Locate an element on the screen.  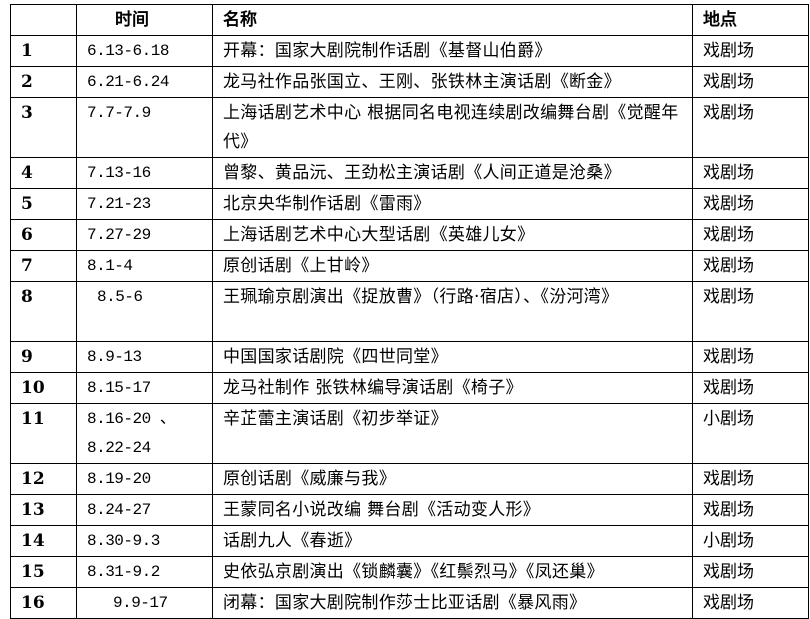
table-row: 5 7.21-23 北京央华制作话剧《雷雨》 戏剧场 is located at coordinates (409, 204).